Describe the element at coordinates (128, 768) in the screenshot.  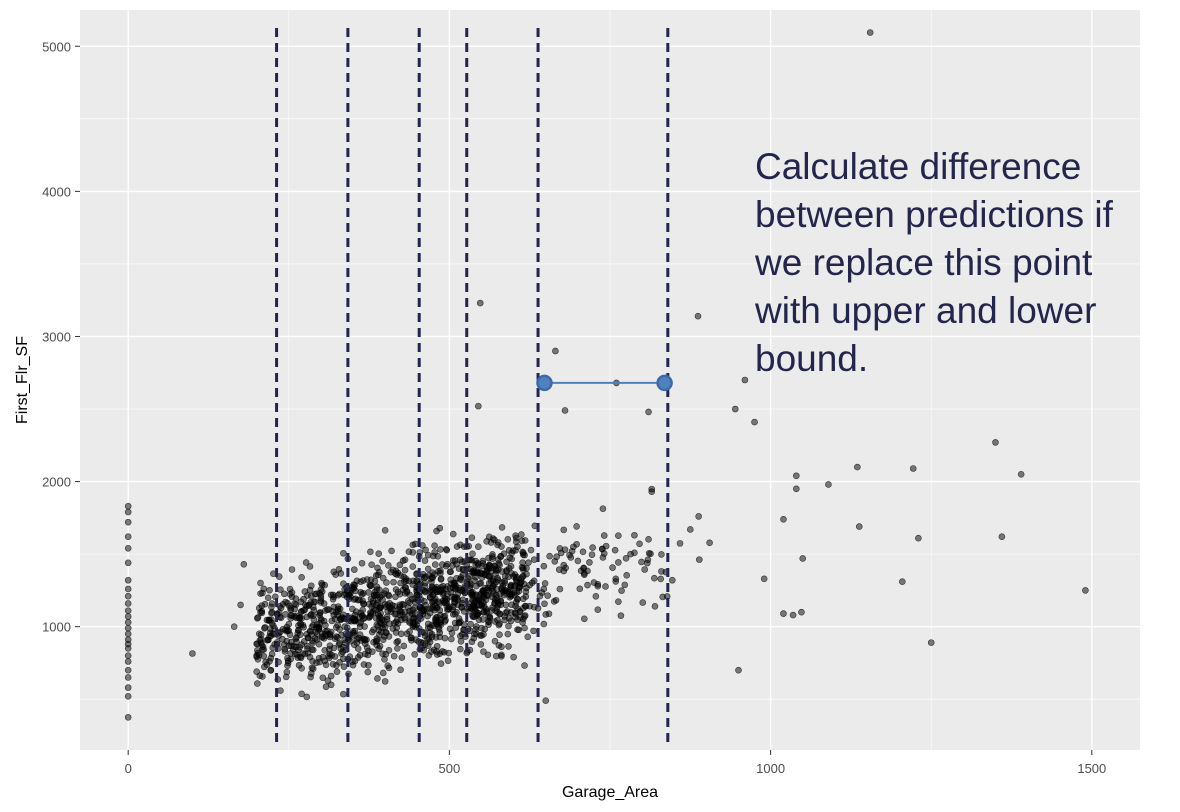
I see `x-tick-label: 0` at that location.